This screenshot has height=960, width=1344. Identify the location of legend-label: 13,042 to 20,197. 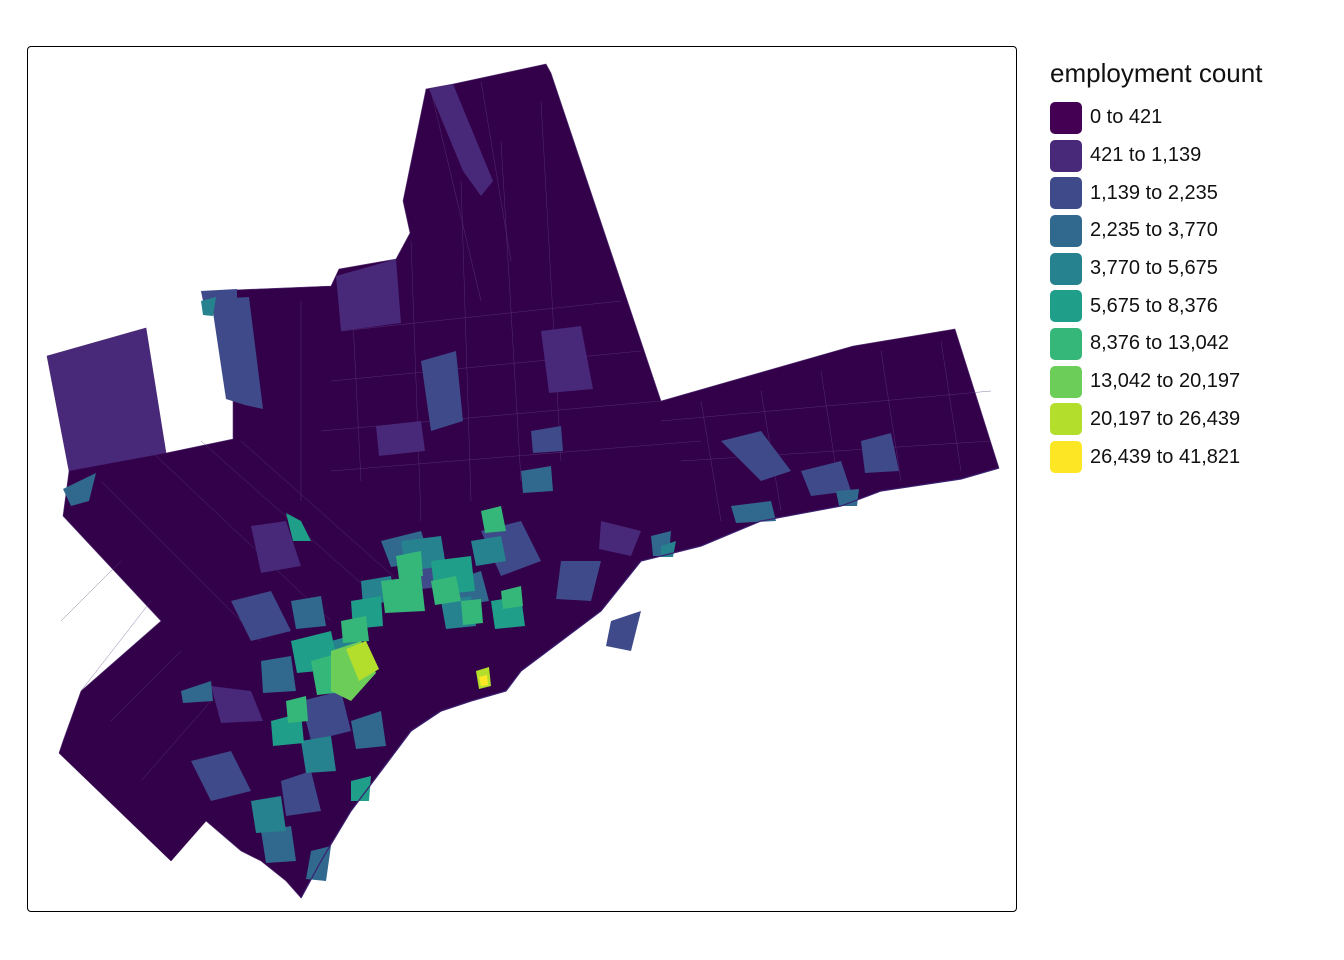
(1165, 381).